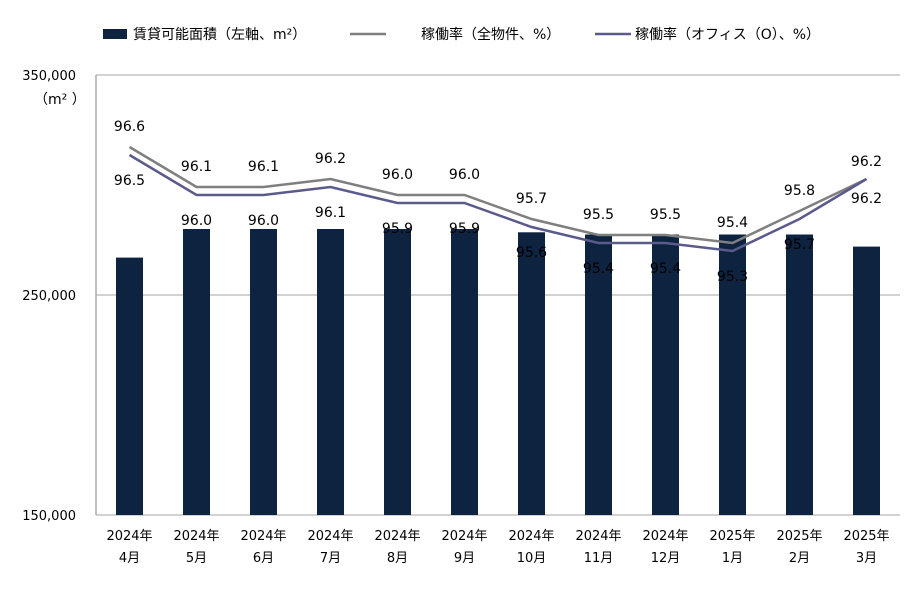 Image resolution: width=918 pixels, height=589 pixels. What do you see at coordinates (732, 223) in the screenshot?
I see `data-label-all: 95.4` at bounding box center [732, 223].